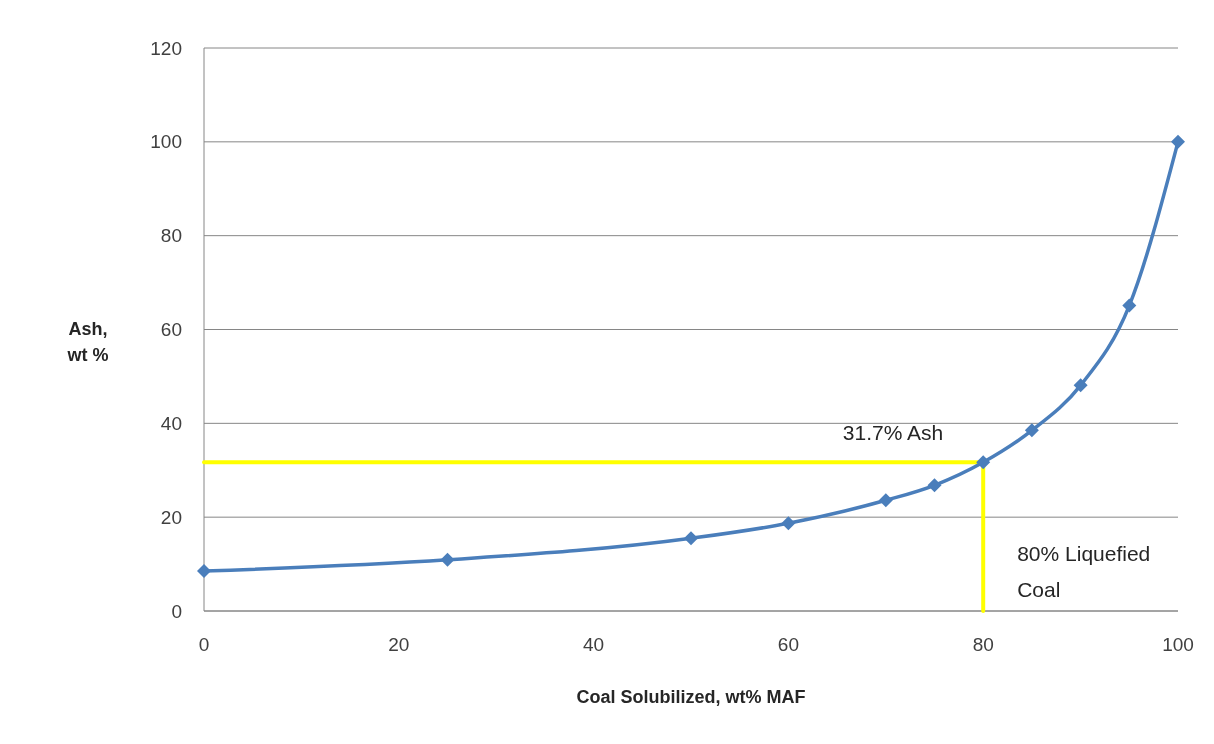 This screenshot has height=744, width=1214. I want to click on y-tick-label: 40, so click(171, 423).